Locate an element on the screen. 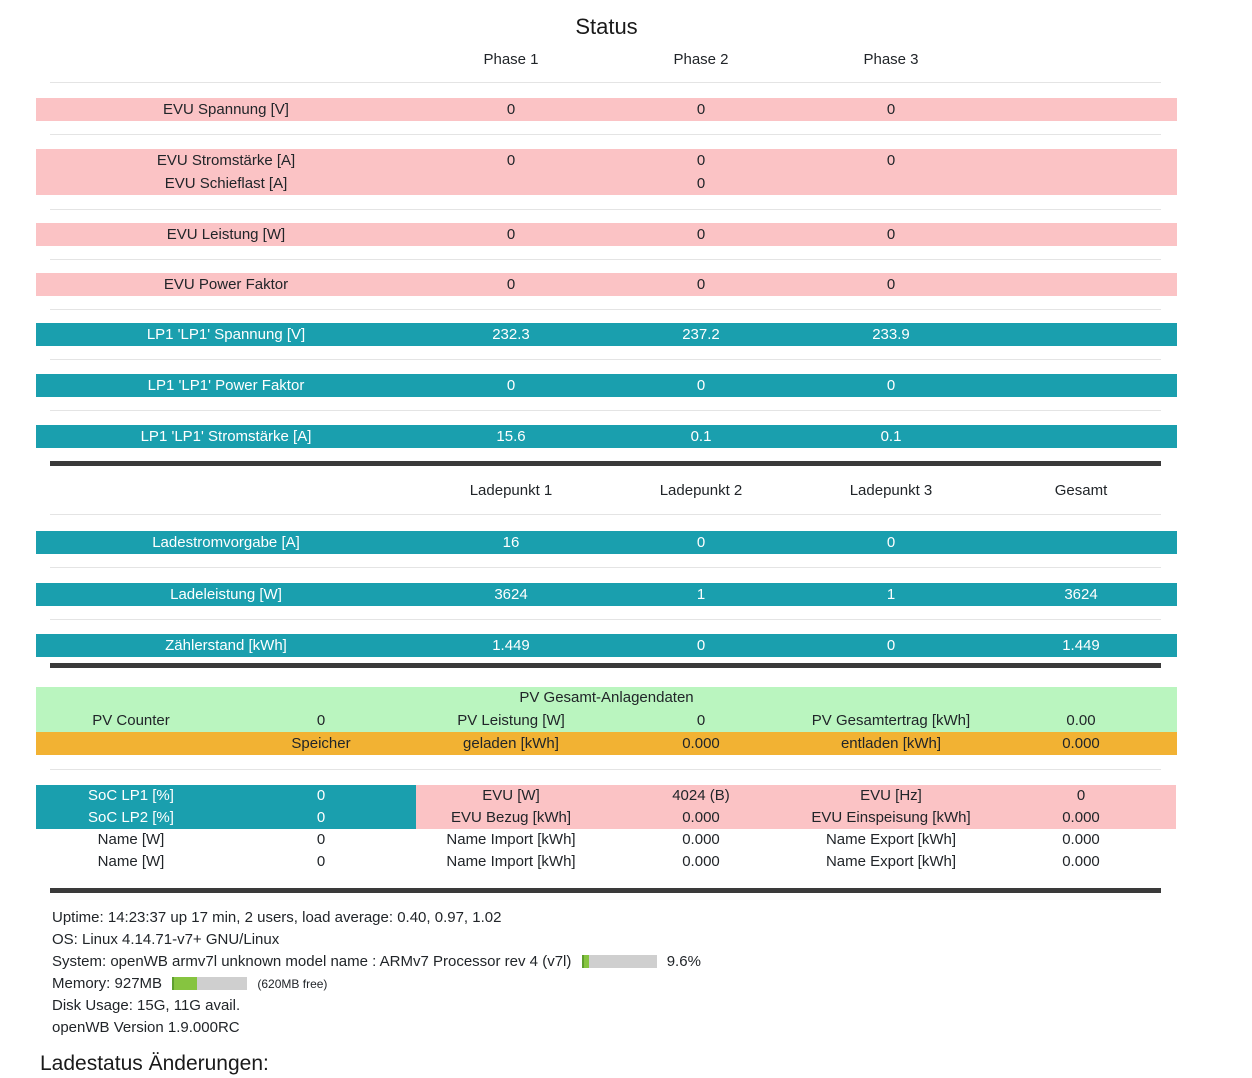 This screenshot has height=1078, width=1252. name-w-label: Name [W] is located at coordinates (131, 861).